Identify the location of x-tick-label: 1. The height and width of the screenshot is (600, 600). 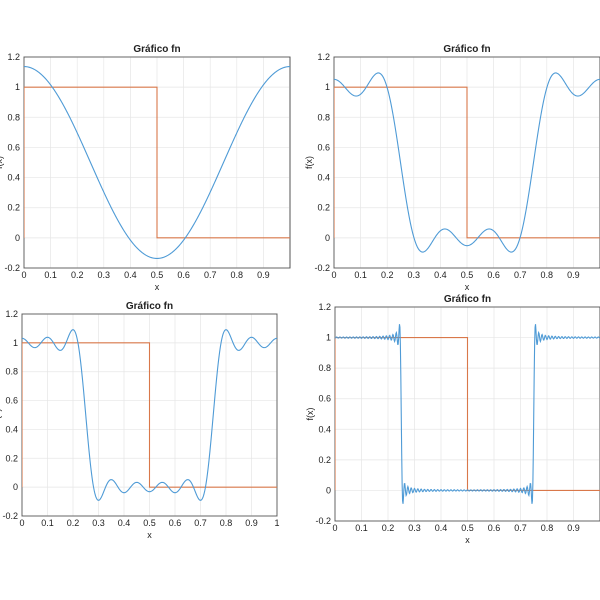
(276, 523).